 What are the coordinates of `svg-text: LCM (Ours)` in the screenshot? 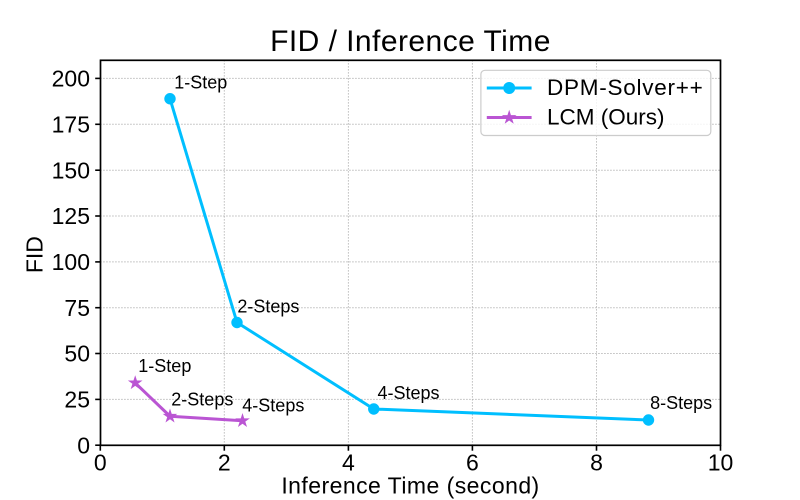 It's located at (606, 116).